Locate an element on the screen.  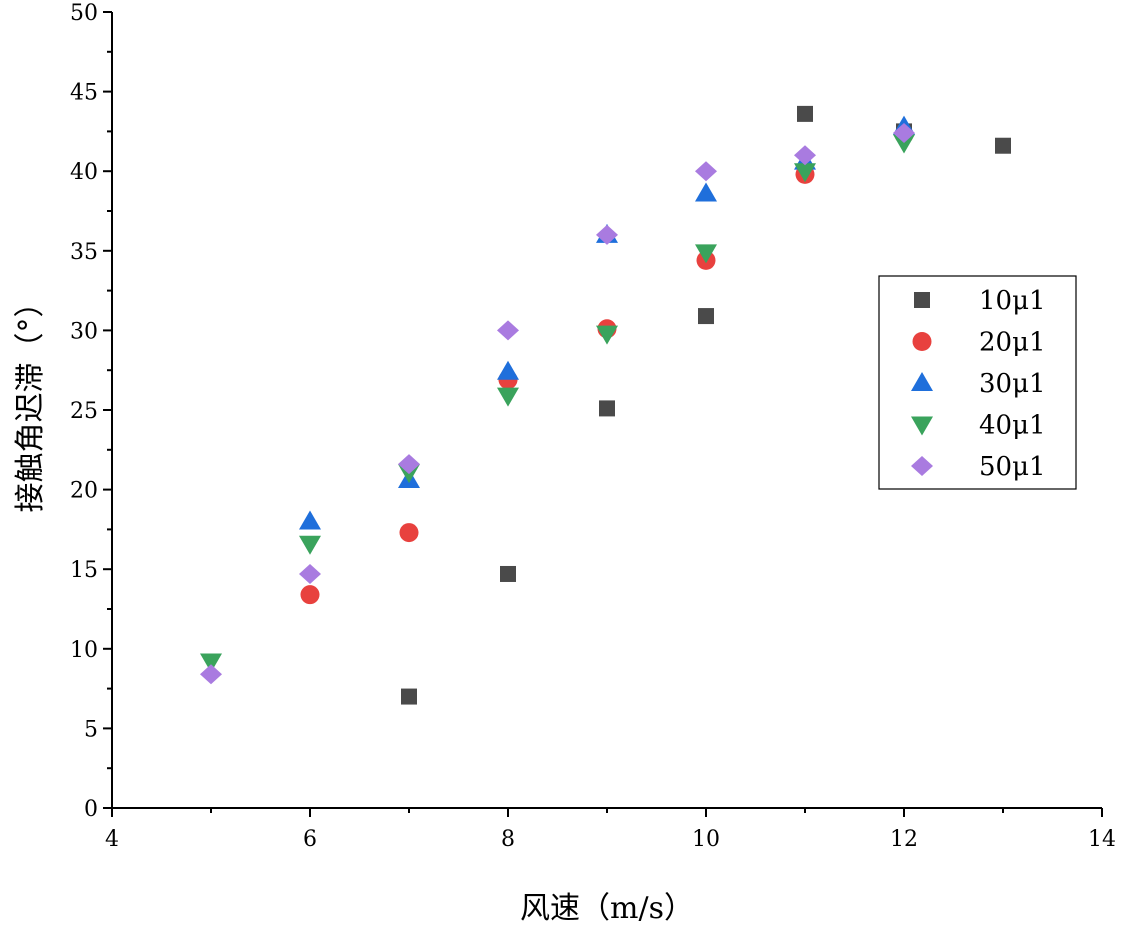
x-tick-label: 14 is located at coordinates (1102, 839).